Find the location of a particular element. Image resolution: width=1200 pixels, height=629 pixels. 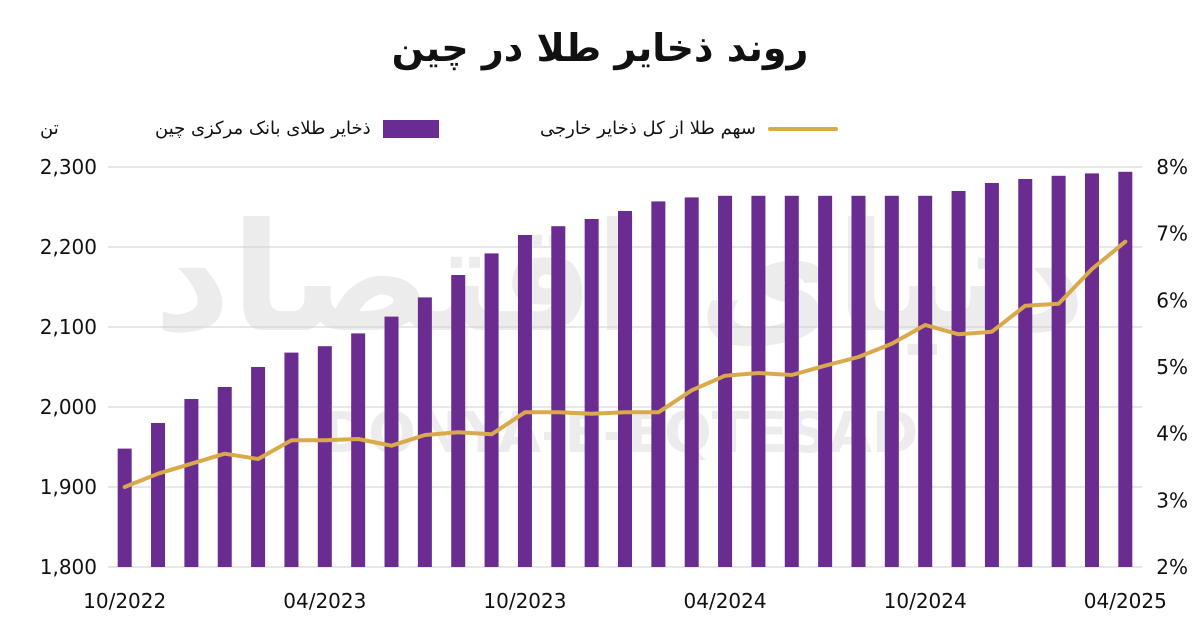

right-tick-label: 5% is located at coordinates (1172, 367).